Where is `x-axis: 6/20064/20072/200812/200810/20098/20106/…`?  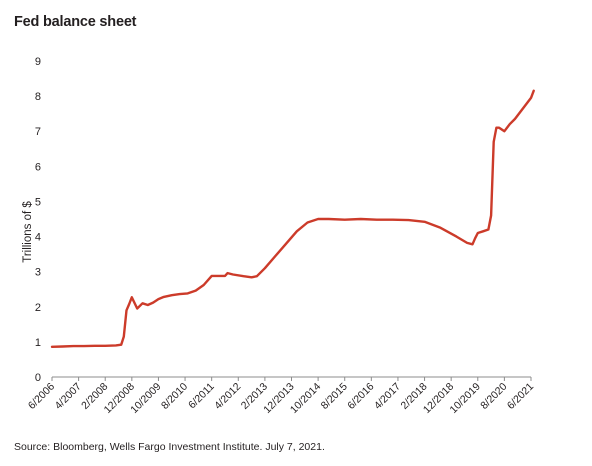
x-axis: 6/20064/20072/200812/200810/20098/20106/… is located at coordinates (281, 396).